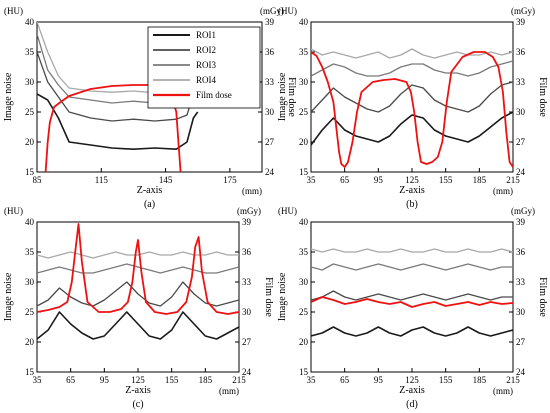 Image resolution: width=550 pixels, height=413 pixels. What do you see at coordinates (204, 67) in the screenshot?
I see `legend: ROI1 ROI2 ROI3 ROI4 Film dose` at bounding box center [204, 67].